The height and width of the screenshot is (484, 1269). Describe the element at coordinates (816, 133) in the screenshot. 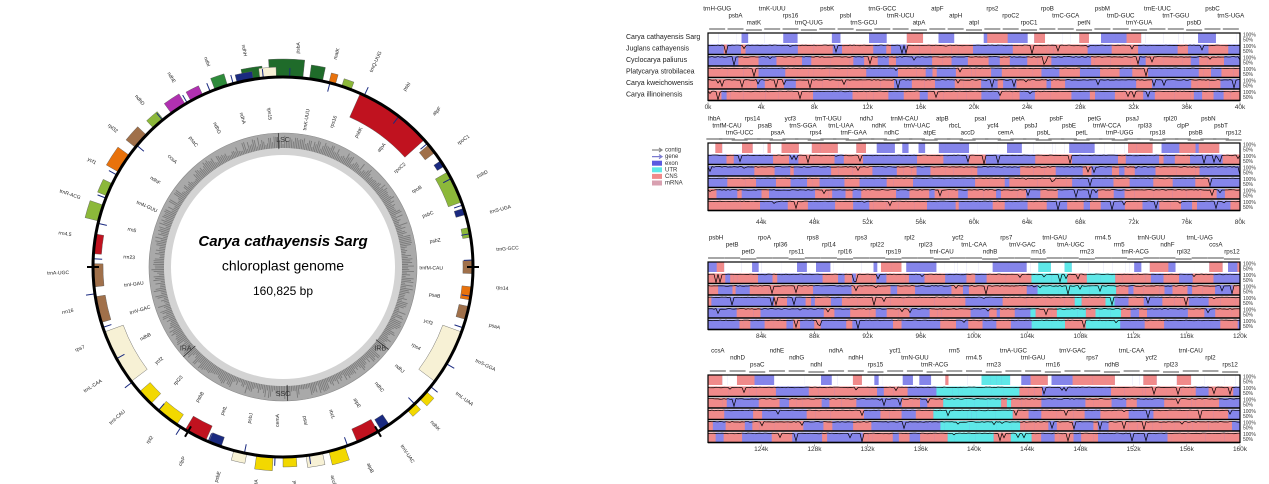

I see `gene-label: rps4` at that location.